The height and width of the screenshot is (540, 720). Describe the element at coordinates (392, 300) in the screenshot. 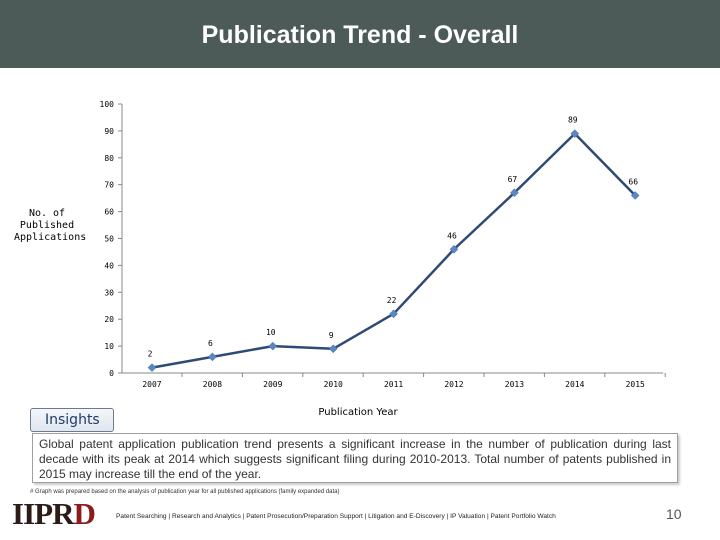

I see `data-label: 22` at that location.